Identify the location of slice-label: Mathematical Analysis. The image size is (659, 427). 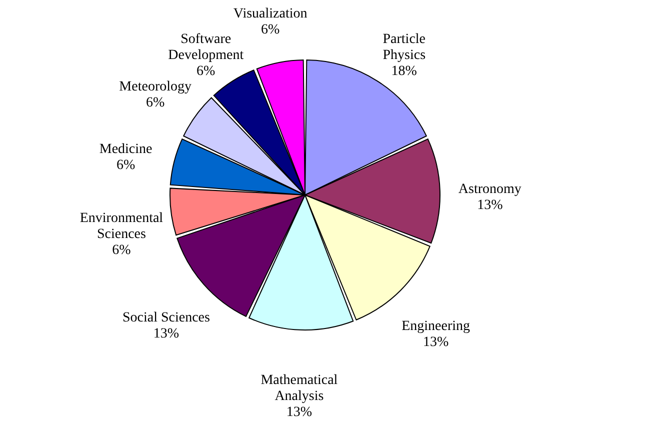
(299, 388).